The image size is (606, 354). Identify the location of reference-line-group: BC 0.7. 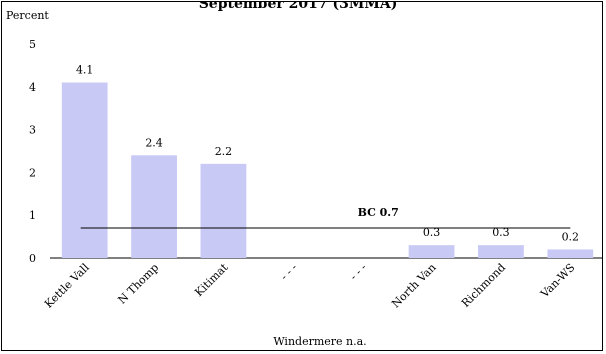
(325, 217).